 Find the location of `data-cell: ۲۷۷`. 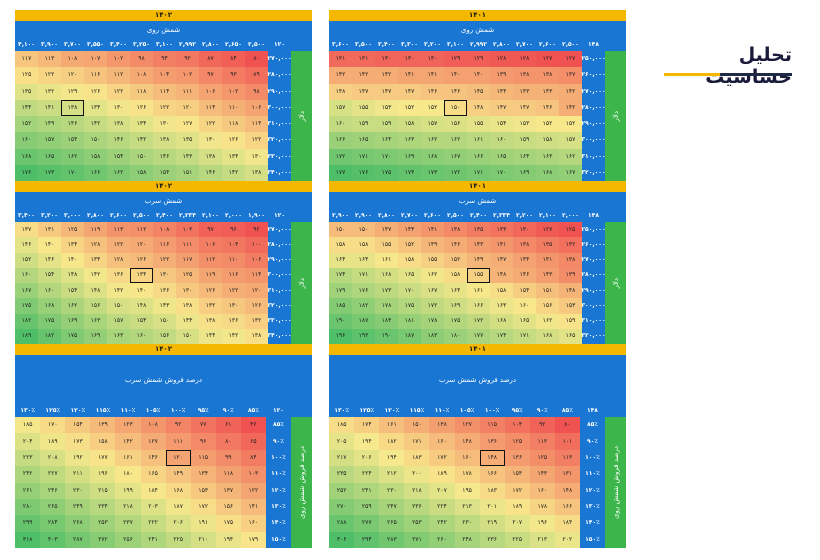

data-cell: ۲۷۷ is located at coordinates (367, 523).